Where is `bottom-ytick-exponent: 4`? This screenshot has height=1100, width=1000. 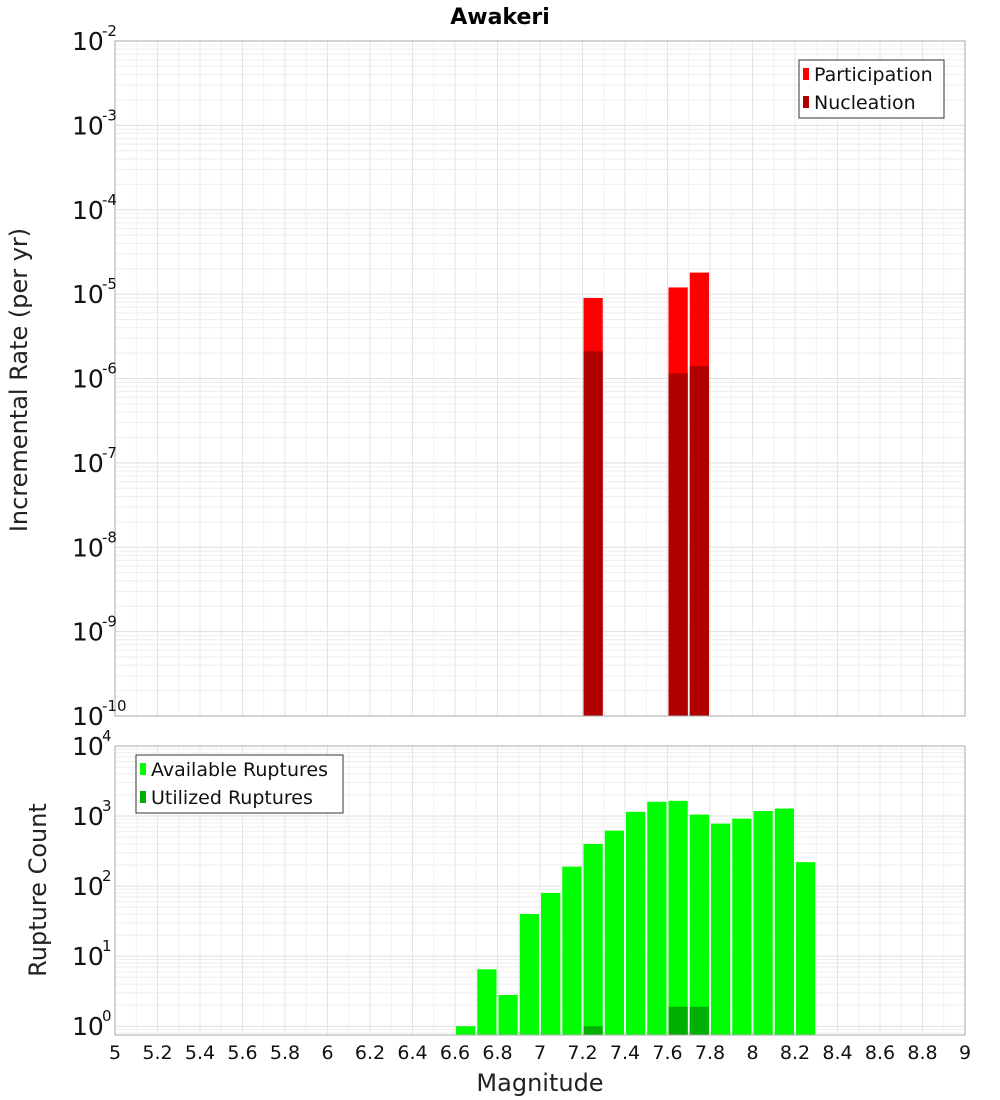 bottom-ytick-exponent: 4 is located at coordinates (107, 736).